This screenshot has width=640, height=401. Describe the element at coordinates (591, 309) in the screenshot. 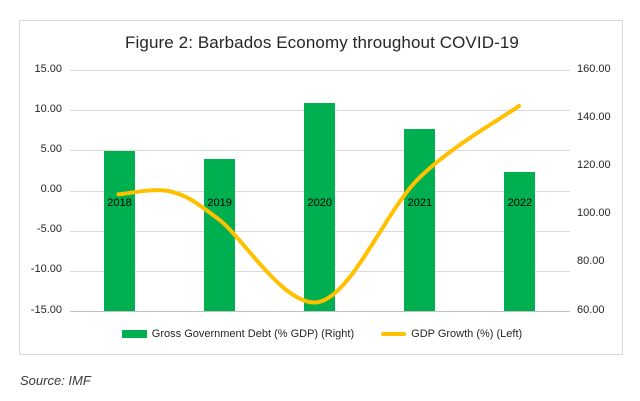

I see `right-axis-tick-label: 60.00` at that location.